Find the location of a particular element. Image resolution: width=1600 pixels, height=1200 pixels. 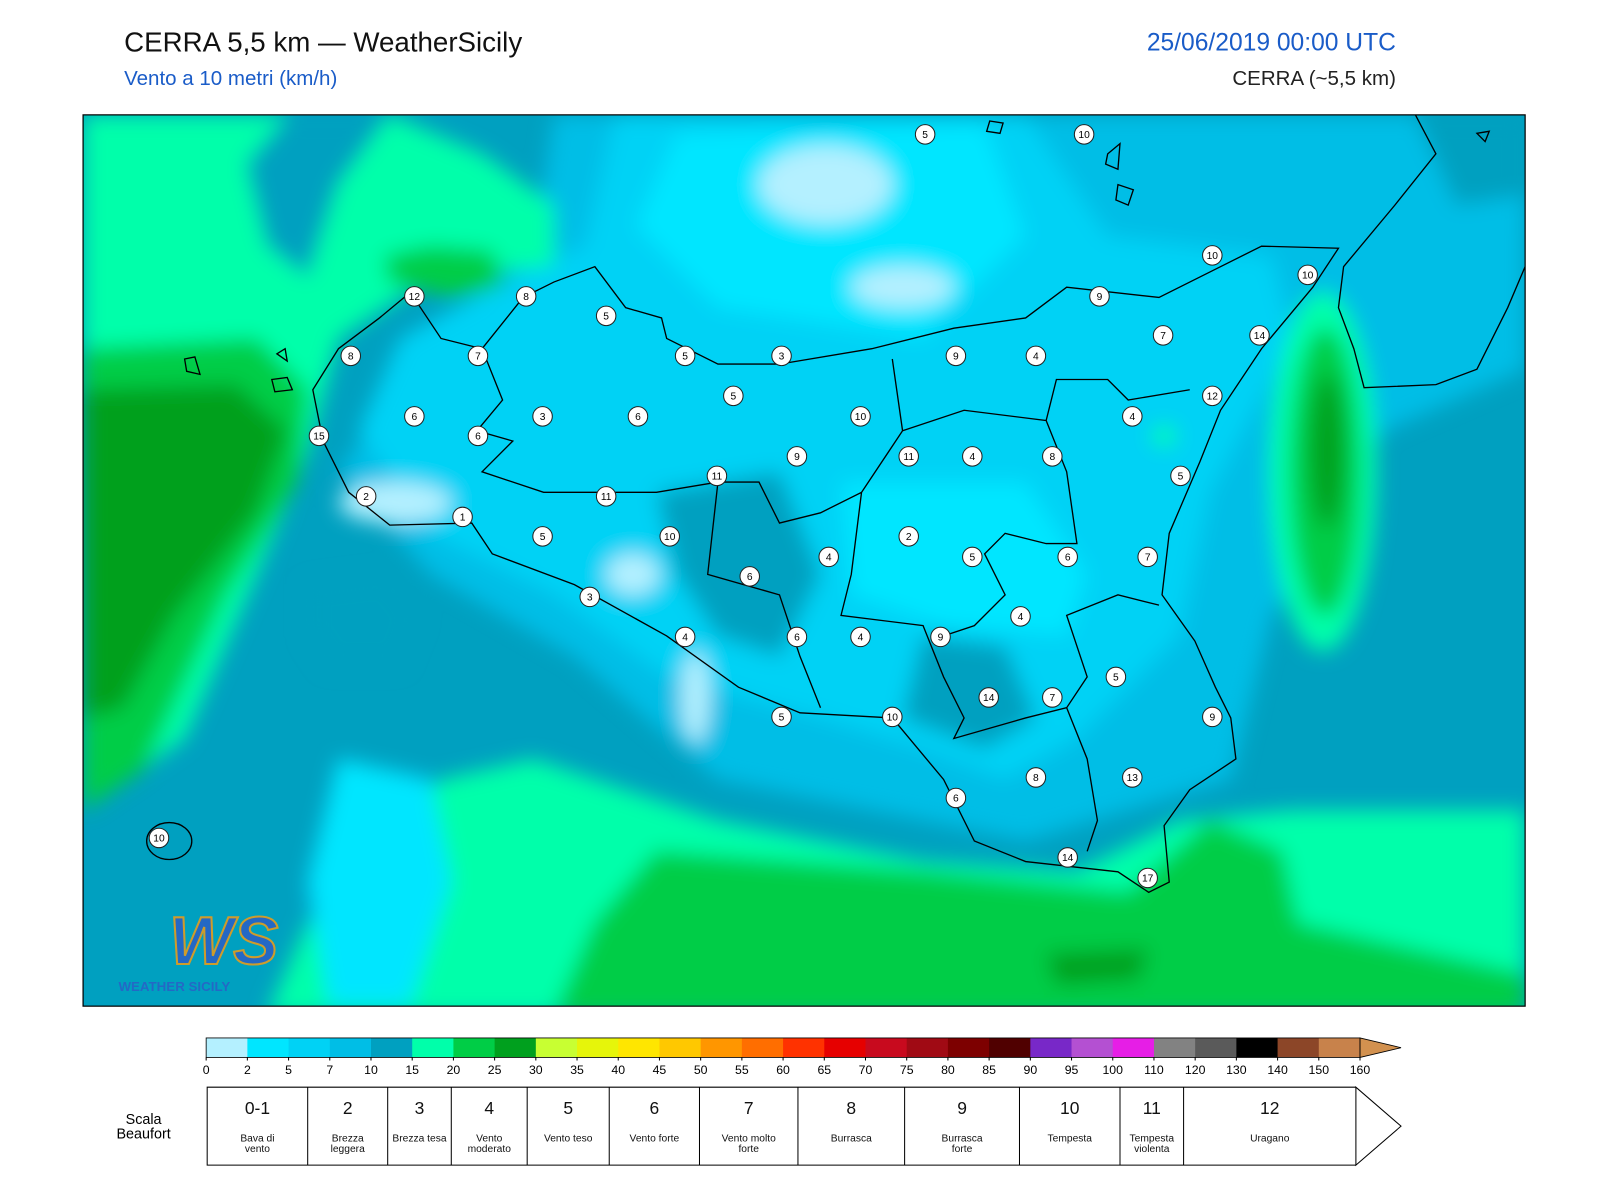

colorbar-tick-label: 95 is located at coordinates (1072, 1070).